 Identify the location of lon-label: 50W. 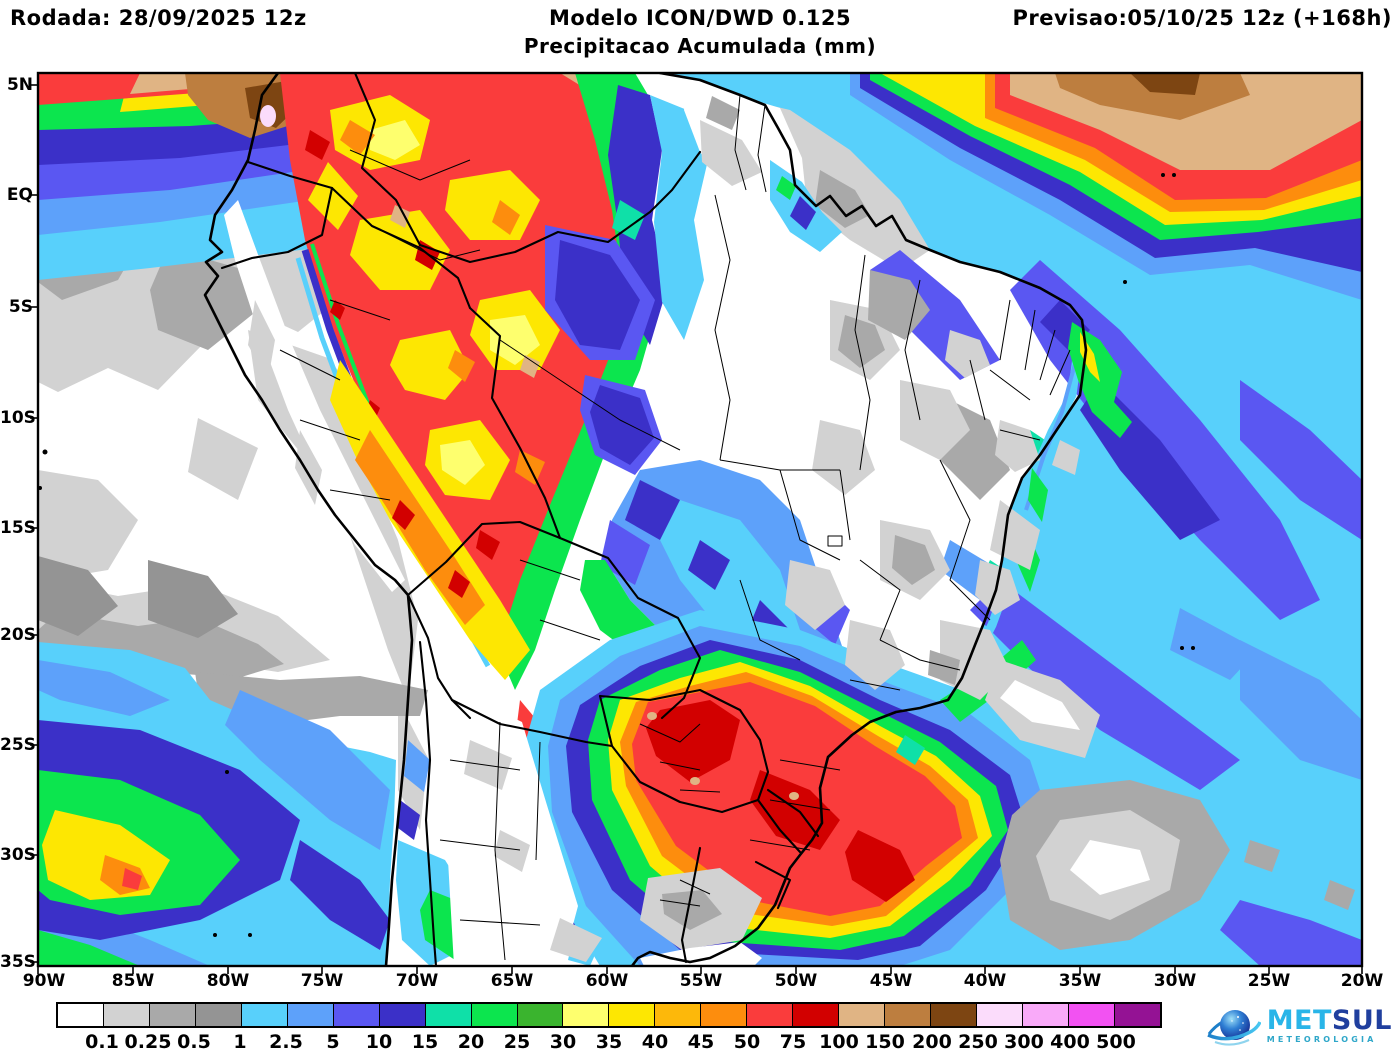
(796, 981).